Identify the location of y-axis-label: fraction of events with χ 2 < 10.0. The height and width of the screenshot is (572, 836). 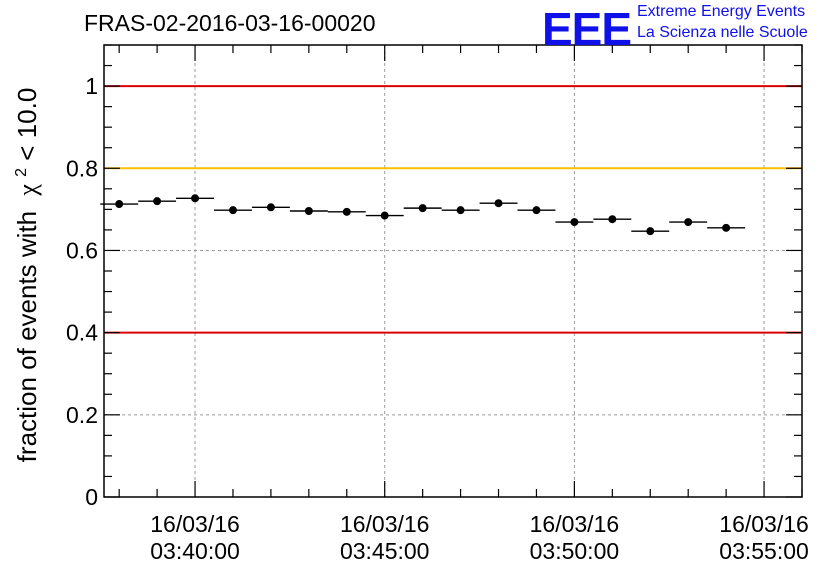
(22, 275).